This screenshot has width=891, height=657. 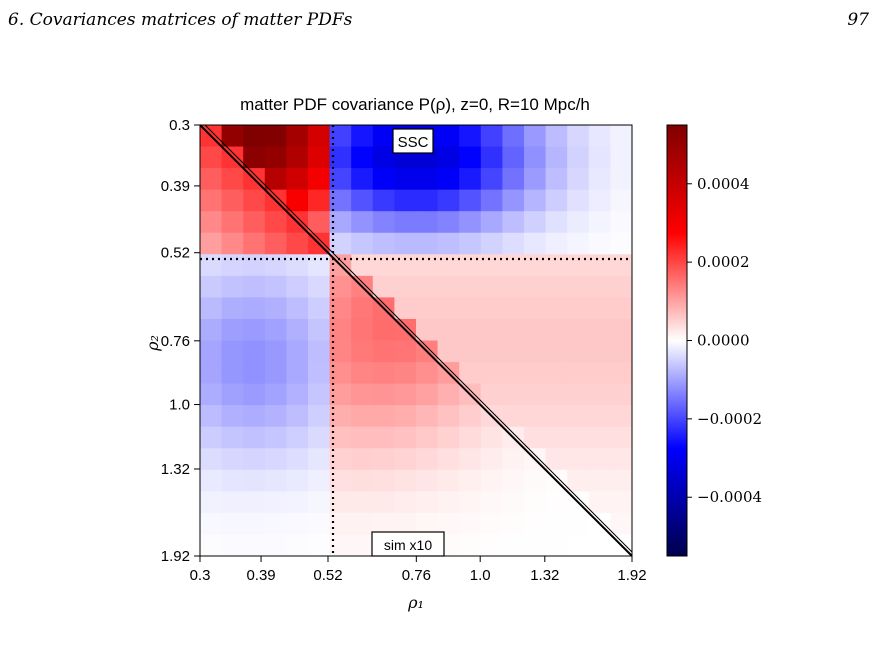 I want to click on colorbar-tick-label: 0.0000, so click(x=723, y=341).